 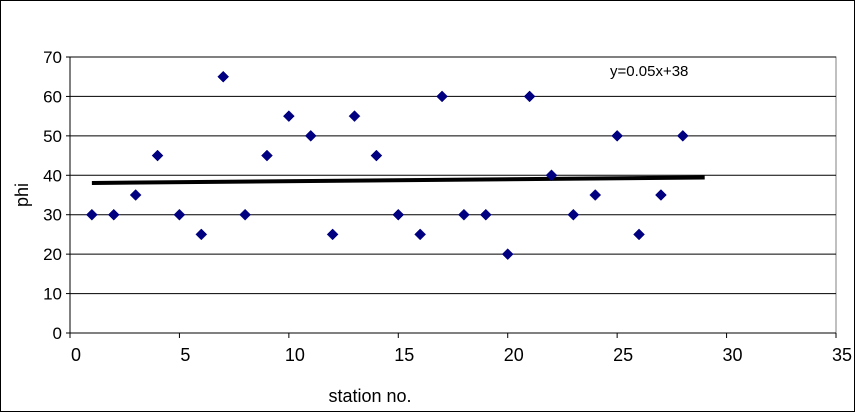 I want to click on x-tick-label: 20, so click(x=514, y=355).